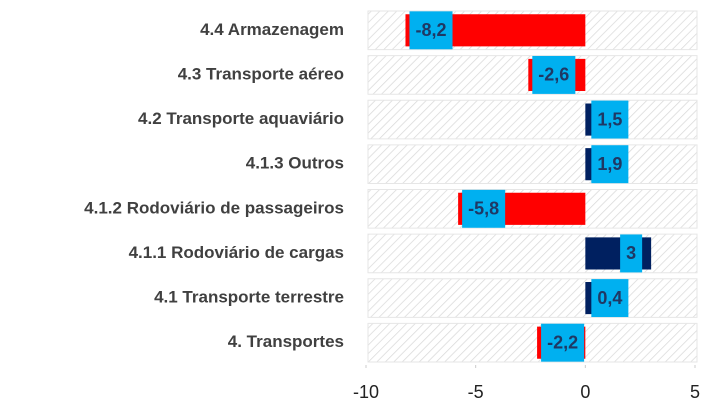 Image resolution: width=706 pixels, height=410 pixels. I want to click on x-tick-label: 0, so click(585, 392).